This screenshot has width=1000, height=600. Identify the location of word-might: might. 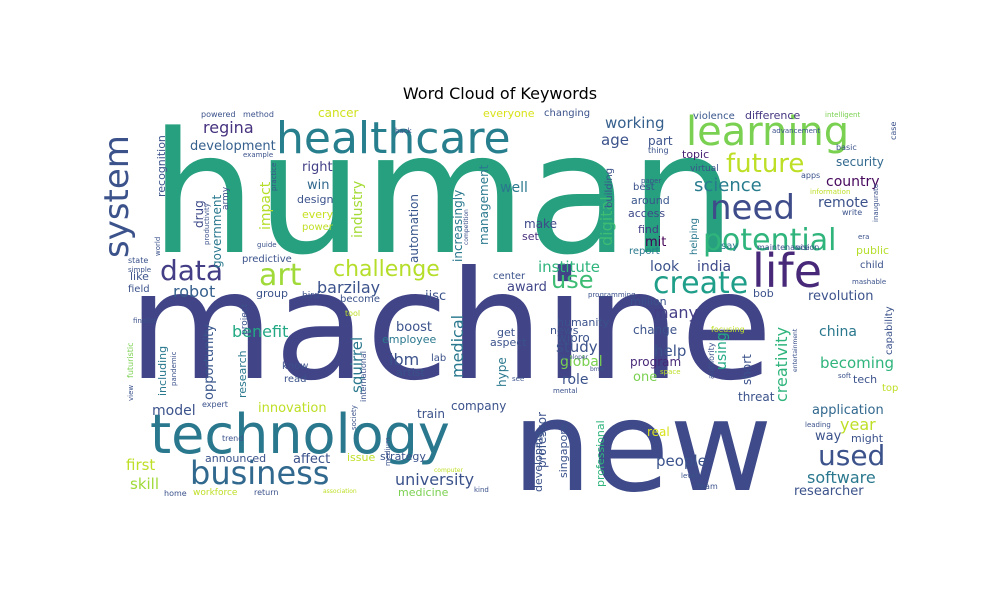
(867, 438).